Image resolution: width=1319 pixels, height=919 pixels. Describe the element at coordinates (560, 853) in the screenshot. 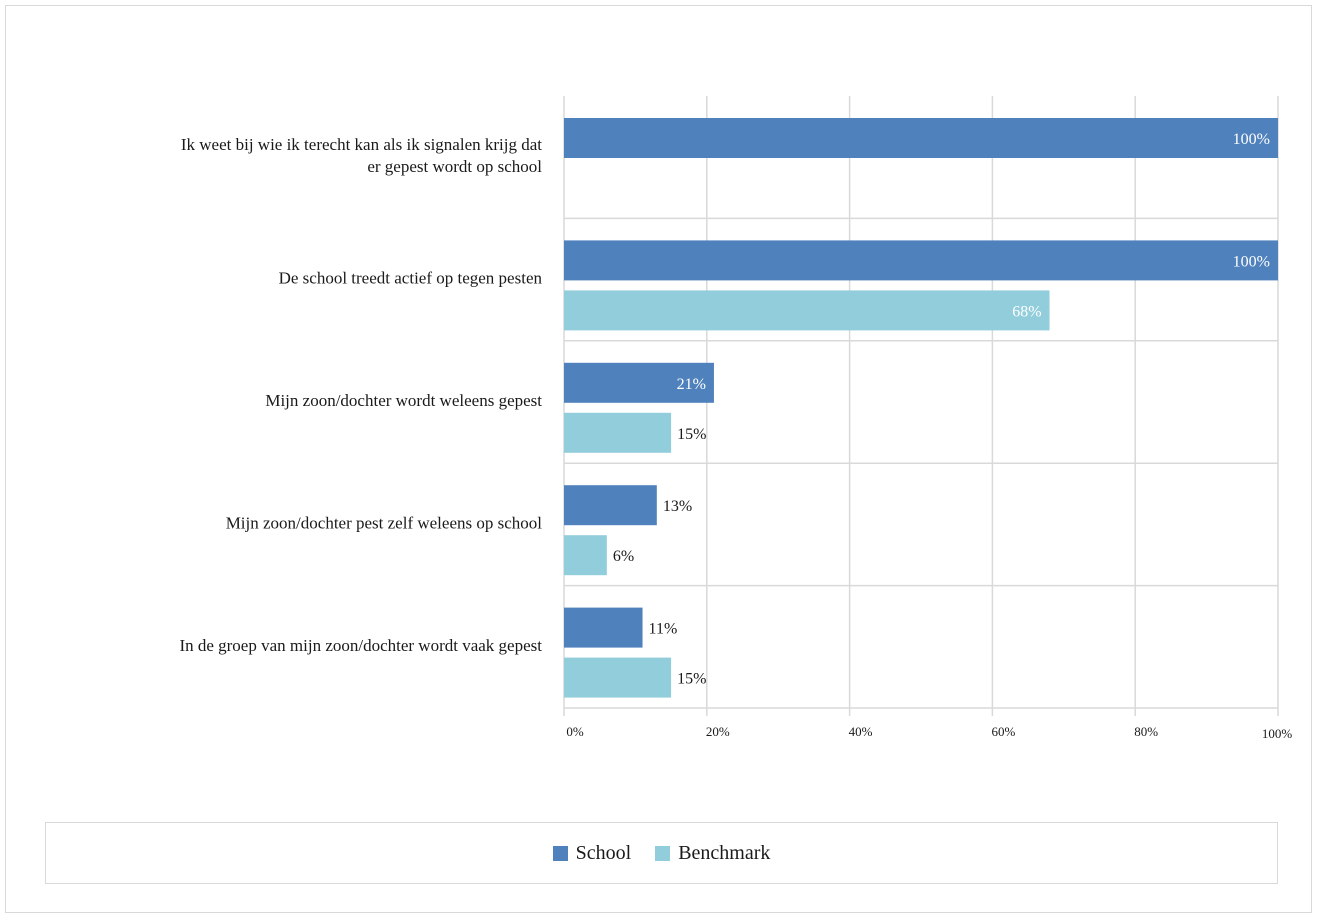

I see `legend-swatch-school` at that location.